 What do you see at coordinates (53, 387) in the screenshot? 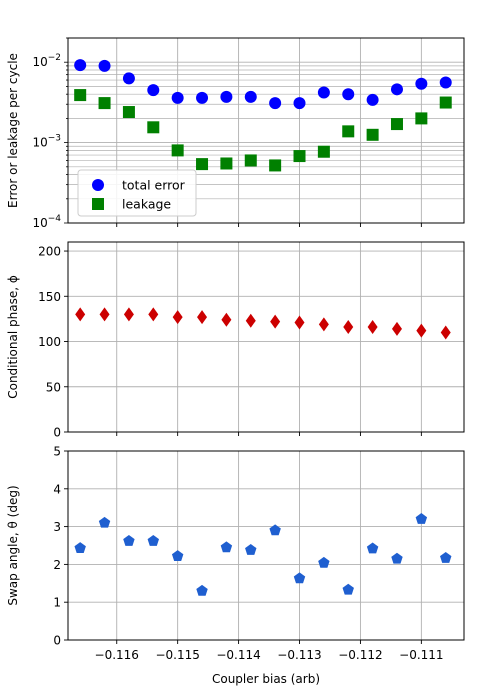
I see `y-tick-label: 50` at bounding box center [53, 387].